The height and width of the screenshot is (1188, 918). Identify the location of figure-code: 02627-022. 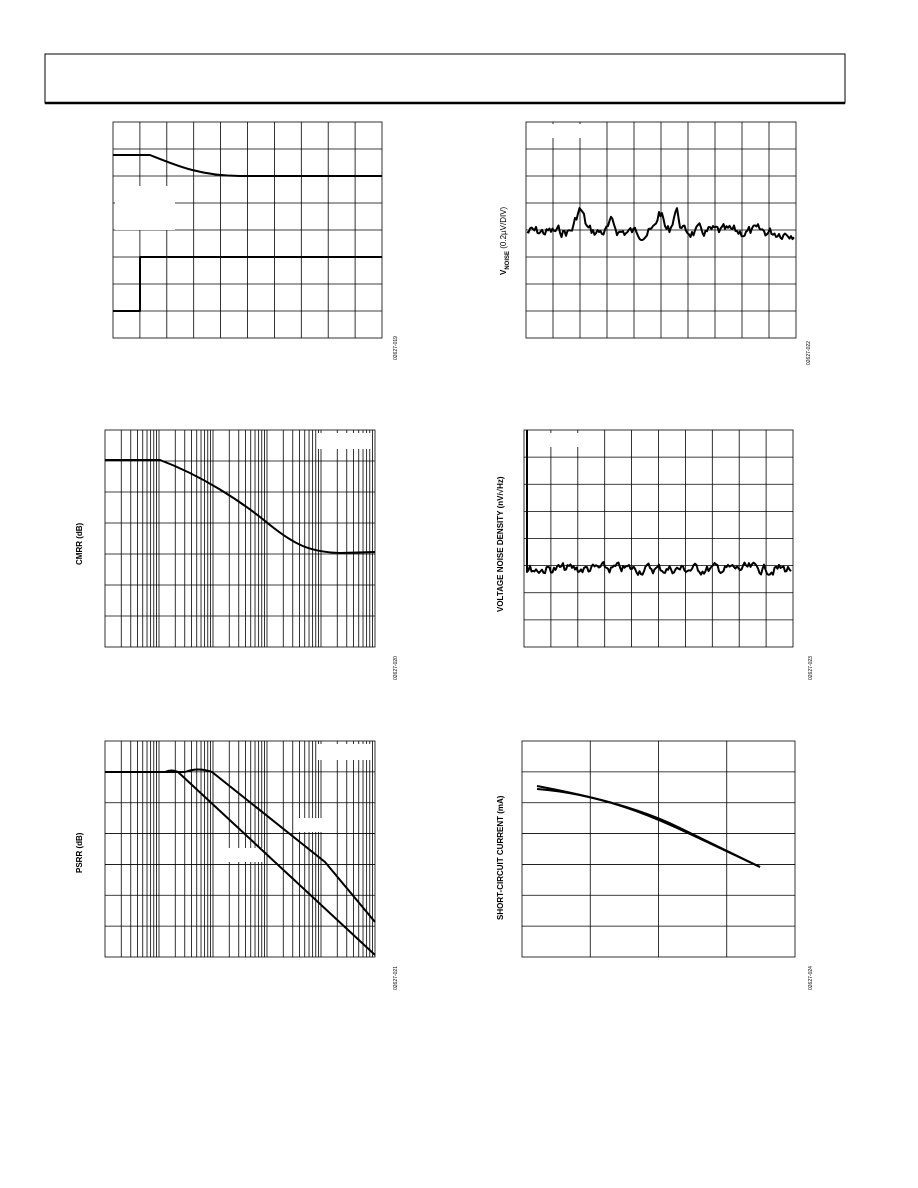
(809, 353).